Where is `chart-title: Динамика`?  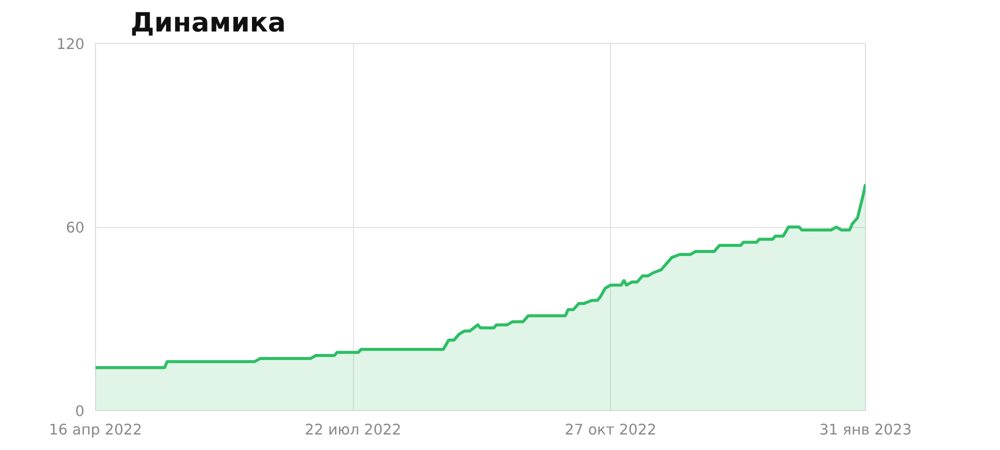
chart-title: Динамика is located at coordinates (208, 23).